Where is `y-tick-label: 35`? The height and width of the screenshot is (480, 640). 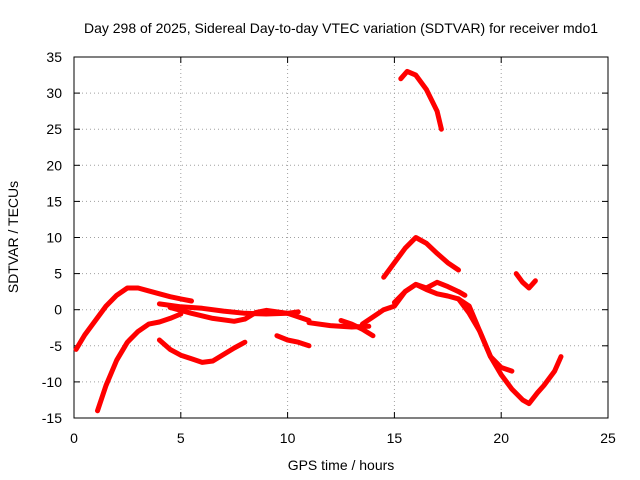 y-tick-label: 35 is located at coordinates (54, 57).